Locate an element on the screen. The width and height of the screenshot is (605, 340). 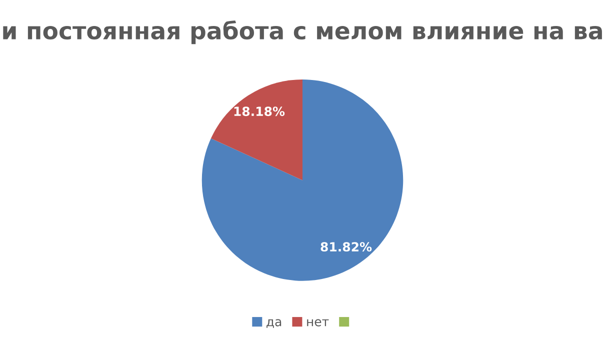
legend-label: да is located at coordinates (274, 323).